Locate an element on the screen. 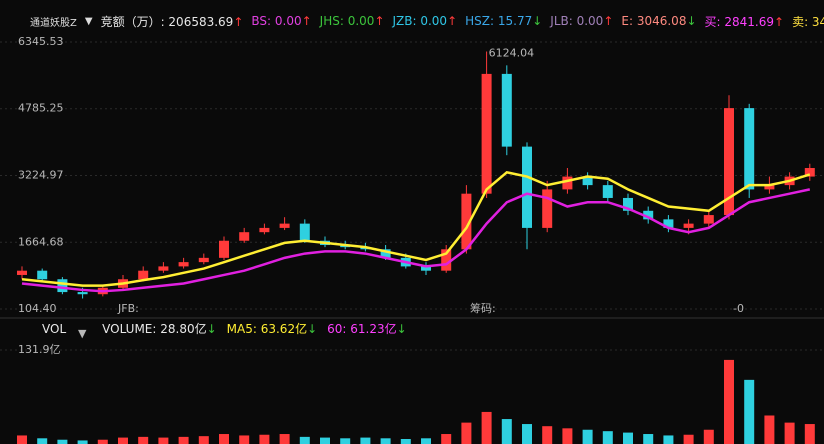 This screenshot has width=824, height=444. header-value: 竞额（万）: 206583.69 is located at coordinates (167, 21).